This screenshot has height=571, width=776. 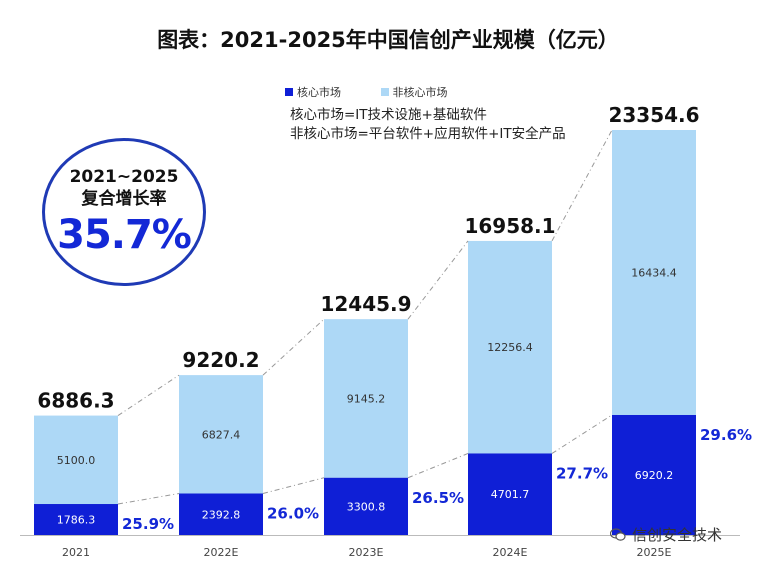 I want to click on core-value-label: 3300.8, so click(x=366, y=506).